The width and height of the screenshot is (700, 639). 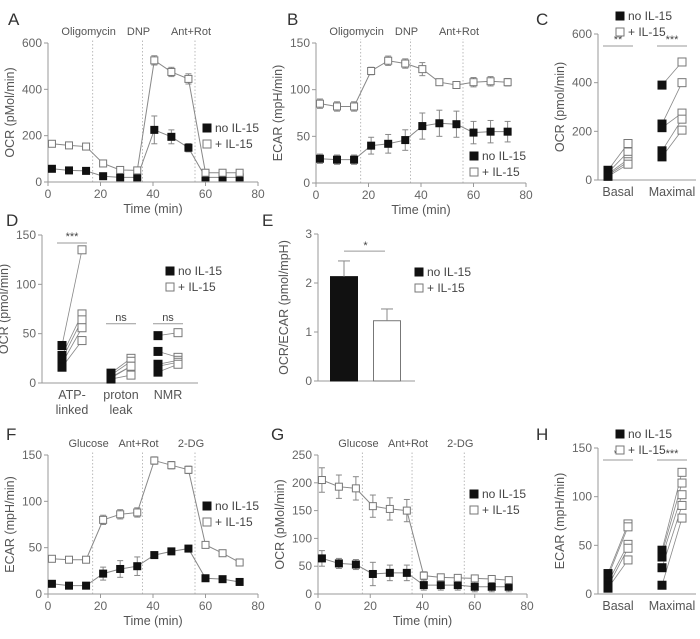 I want to click on y-tick-label: 3, so click(x=308, y=234).